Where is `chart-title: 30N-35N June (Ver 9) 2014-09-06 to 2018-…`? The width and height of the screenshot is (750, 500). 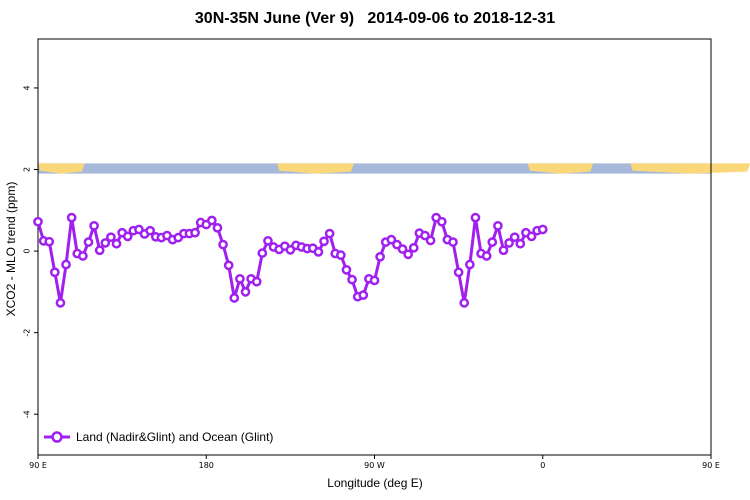
chart-title: 30N-35N June (Ver 9) 2014-09-06 to 2018-… is located at coordinates (375, 18).